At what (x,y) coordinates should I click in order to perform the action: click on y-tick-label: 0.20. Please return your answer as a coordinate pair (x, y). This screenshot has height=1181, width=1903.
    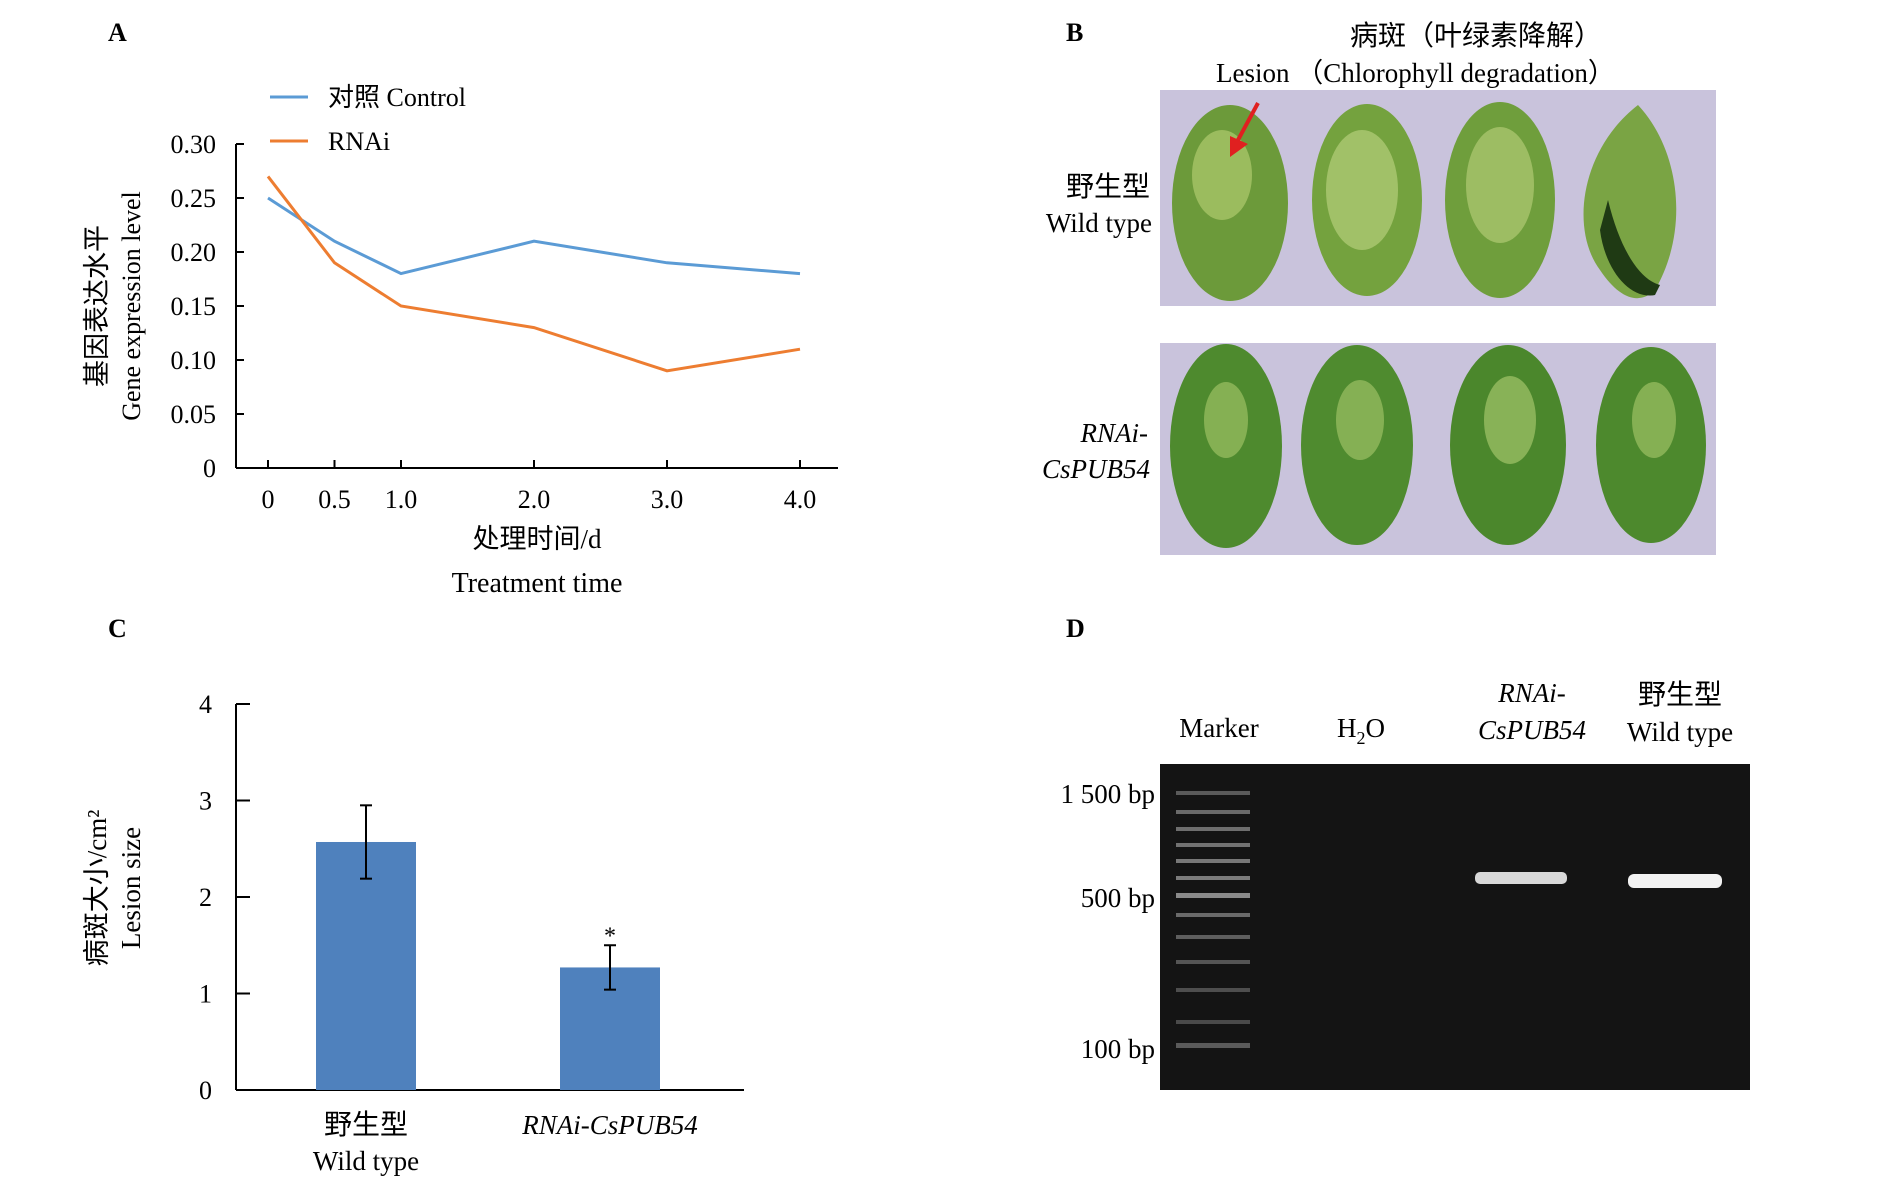
    Looking at the image, I should click on (194, 252).